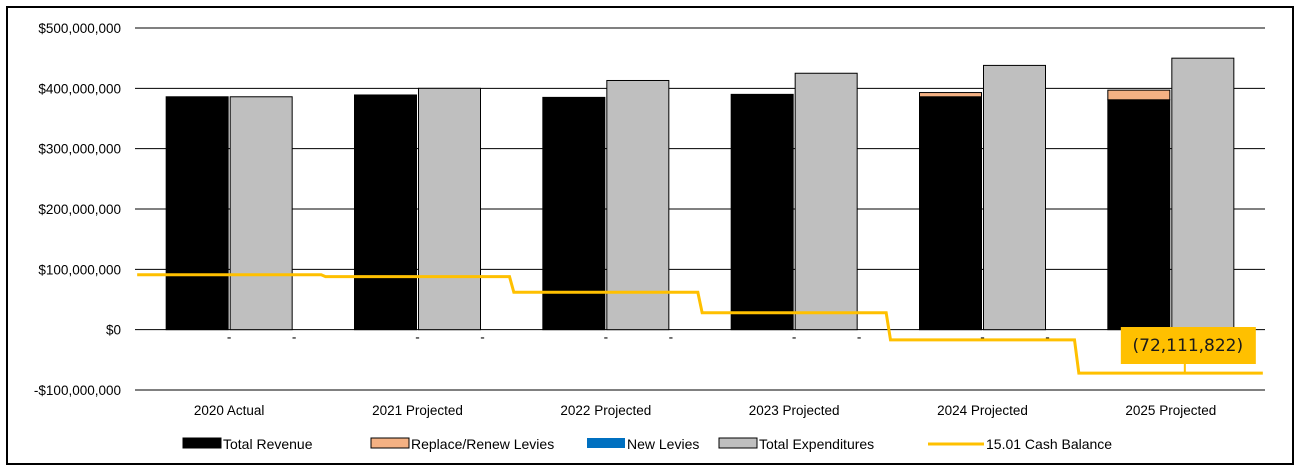 Image resolution: width=1302 pixels, height=471 pixels. I want to click on y-tick-label: $200,000,000, so click(79, 209).